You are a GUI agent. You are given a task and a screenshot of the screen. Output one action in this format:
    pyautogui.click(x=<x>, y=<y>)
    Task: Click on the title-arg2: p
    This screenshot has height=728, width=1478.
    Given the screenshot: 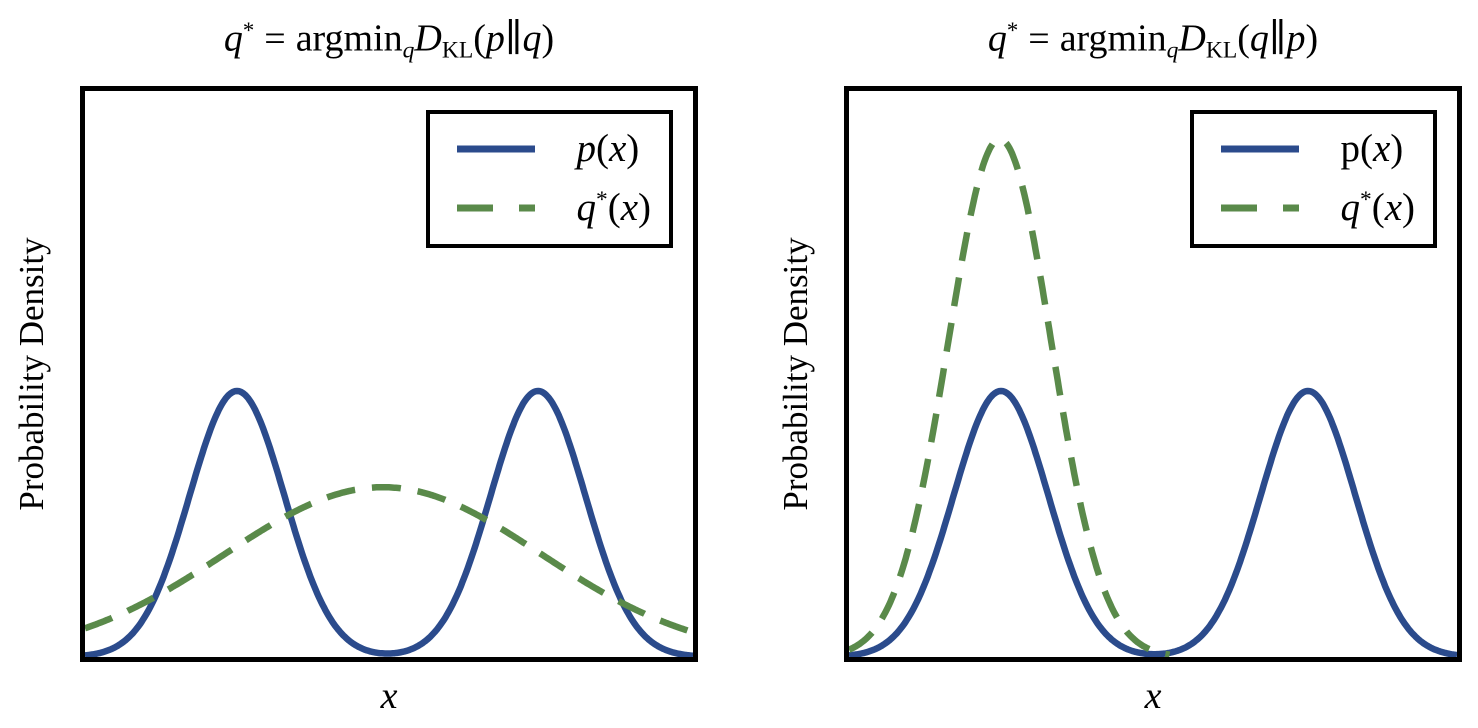 What is the action you would take?
    pyautogui.click(x=1296, y=38)
    